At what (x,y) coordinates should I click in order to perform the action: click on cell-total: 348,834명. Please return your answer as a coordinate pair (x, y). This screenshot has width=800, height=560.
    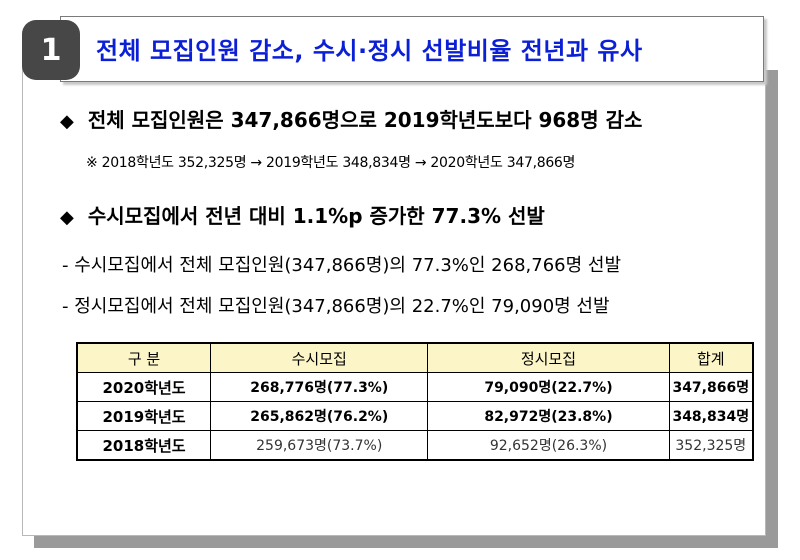
    Looking at the image, I should click on (711, 416).